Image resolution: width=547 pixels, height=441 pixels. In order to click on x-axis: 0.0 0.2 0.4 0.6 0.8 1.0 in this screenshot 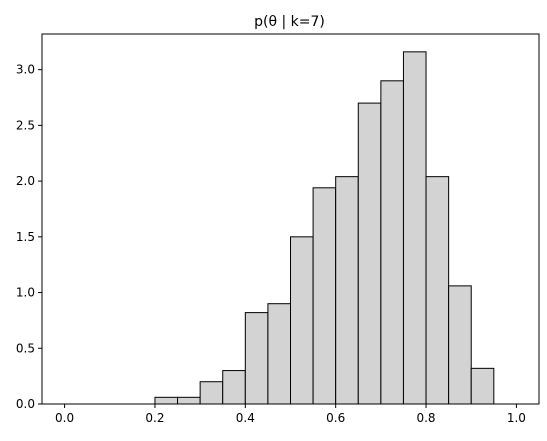, I will do `click(290, 414)`.